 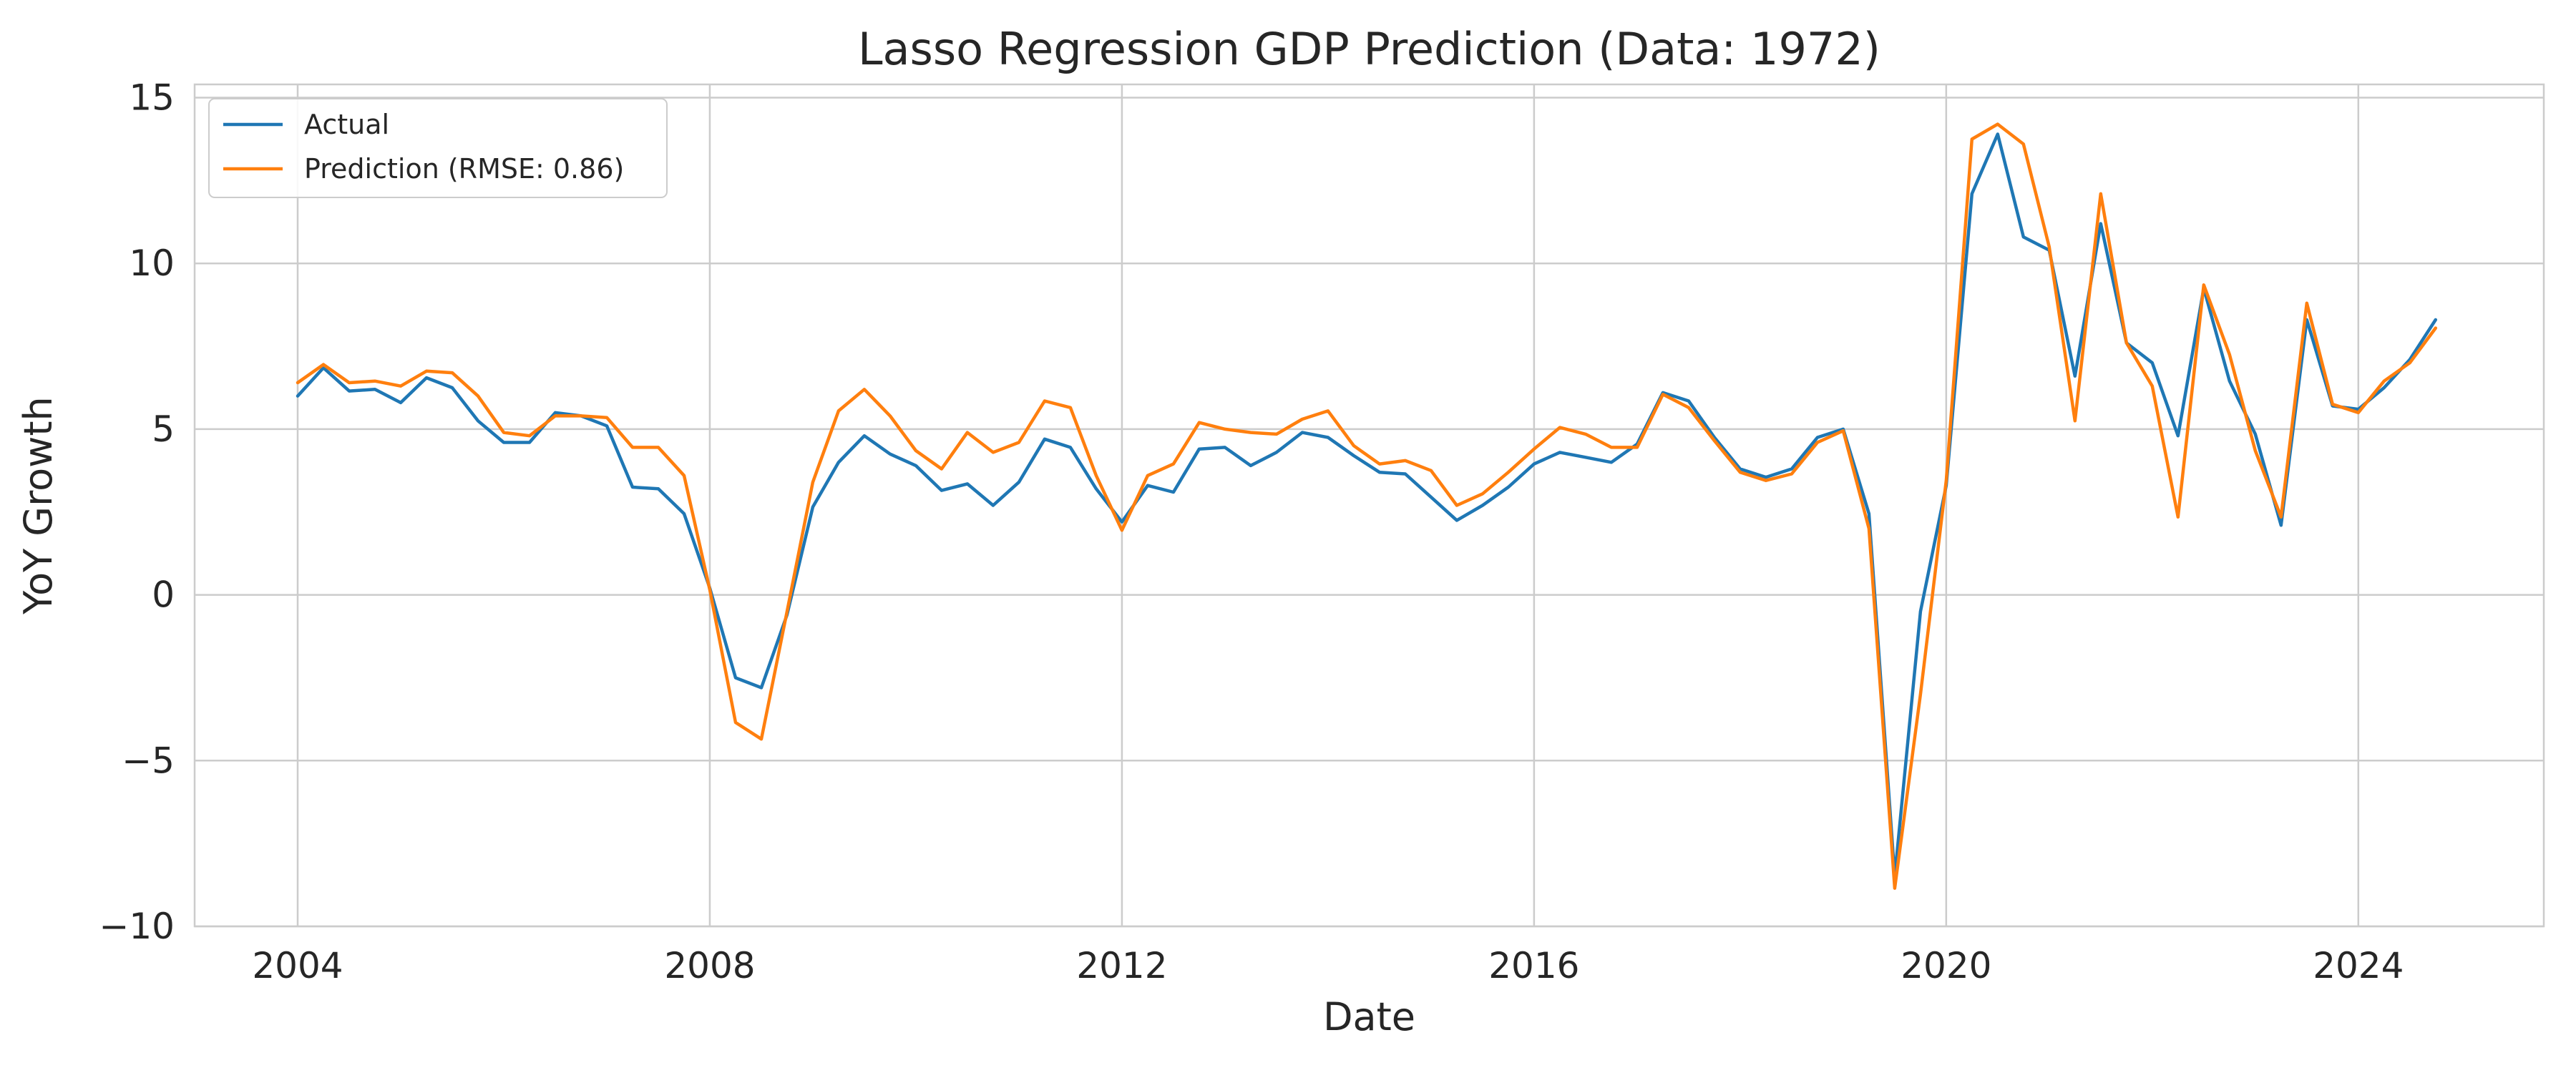 What do you see at coordinates (2358, 965) in the screenshot?
I see `x-tick-label: 2024` at bounding box center [2358, 965].